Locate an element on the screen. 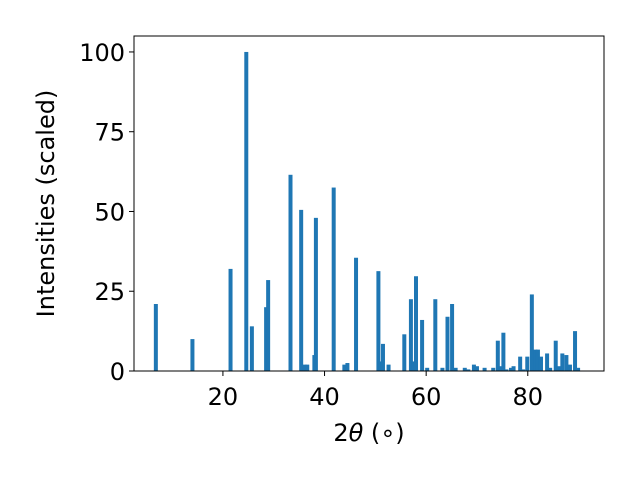 This screenshot has height=480, width=640. y-tick-label: 50 is located at coordinates (109, 212).